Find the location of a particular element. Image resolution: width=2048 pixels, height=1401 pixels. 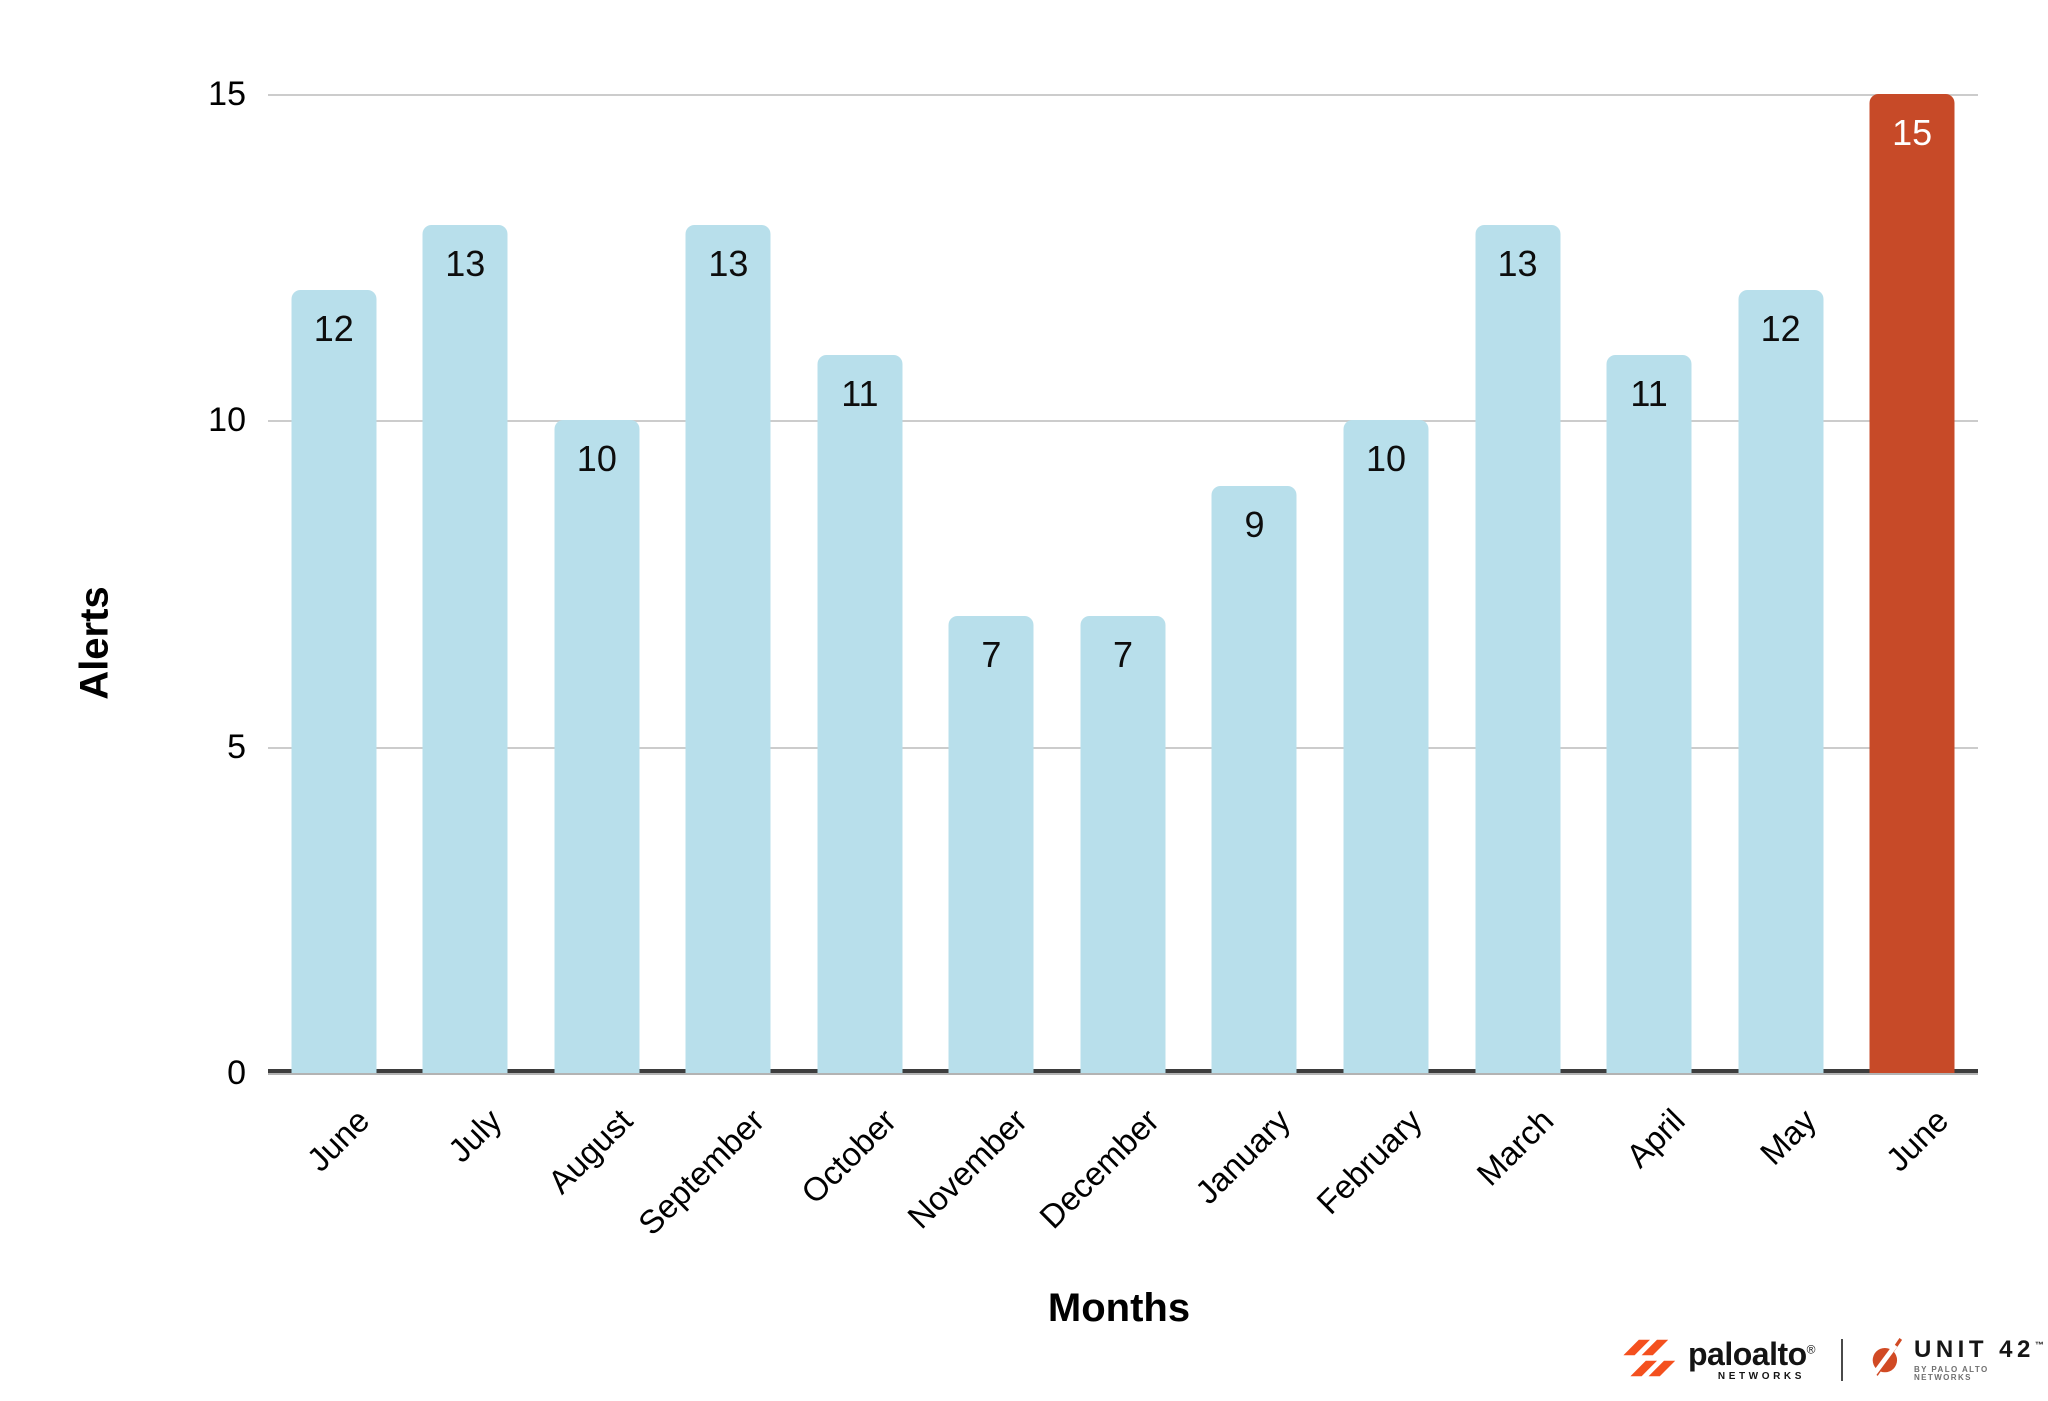

bar-slot: 9 is located at coordinates (1255, 583).